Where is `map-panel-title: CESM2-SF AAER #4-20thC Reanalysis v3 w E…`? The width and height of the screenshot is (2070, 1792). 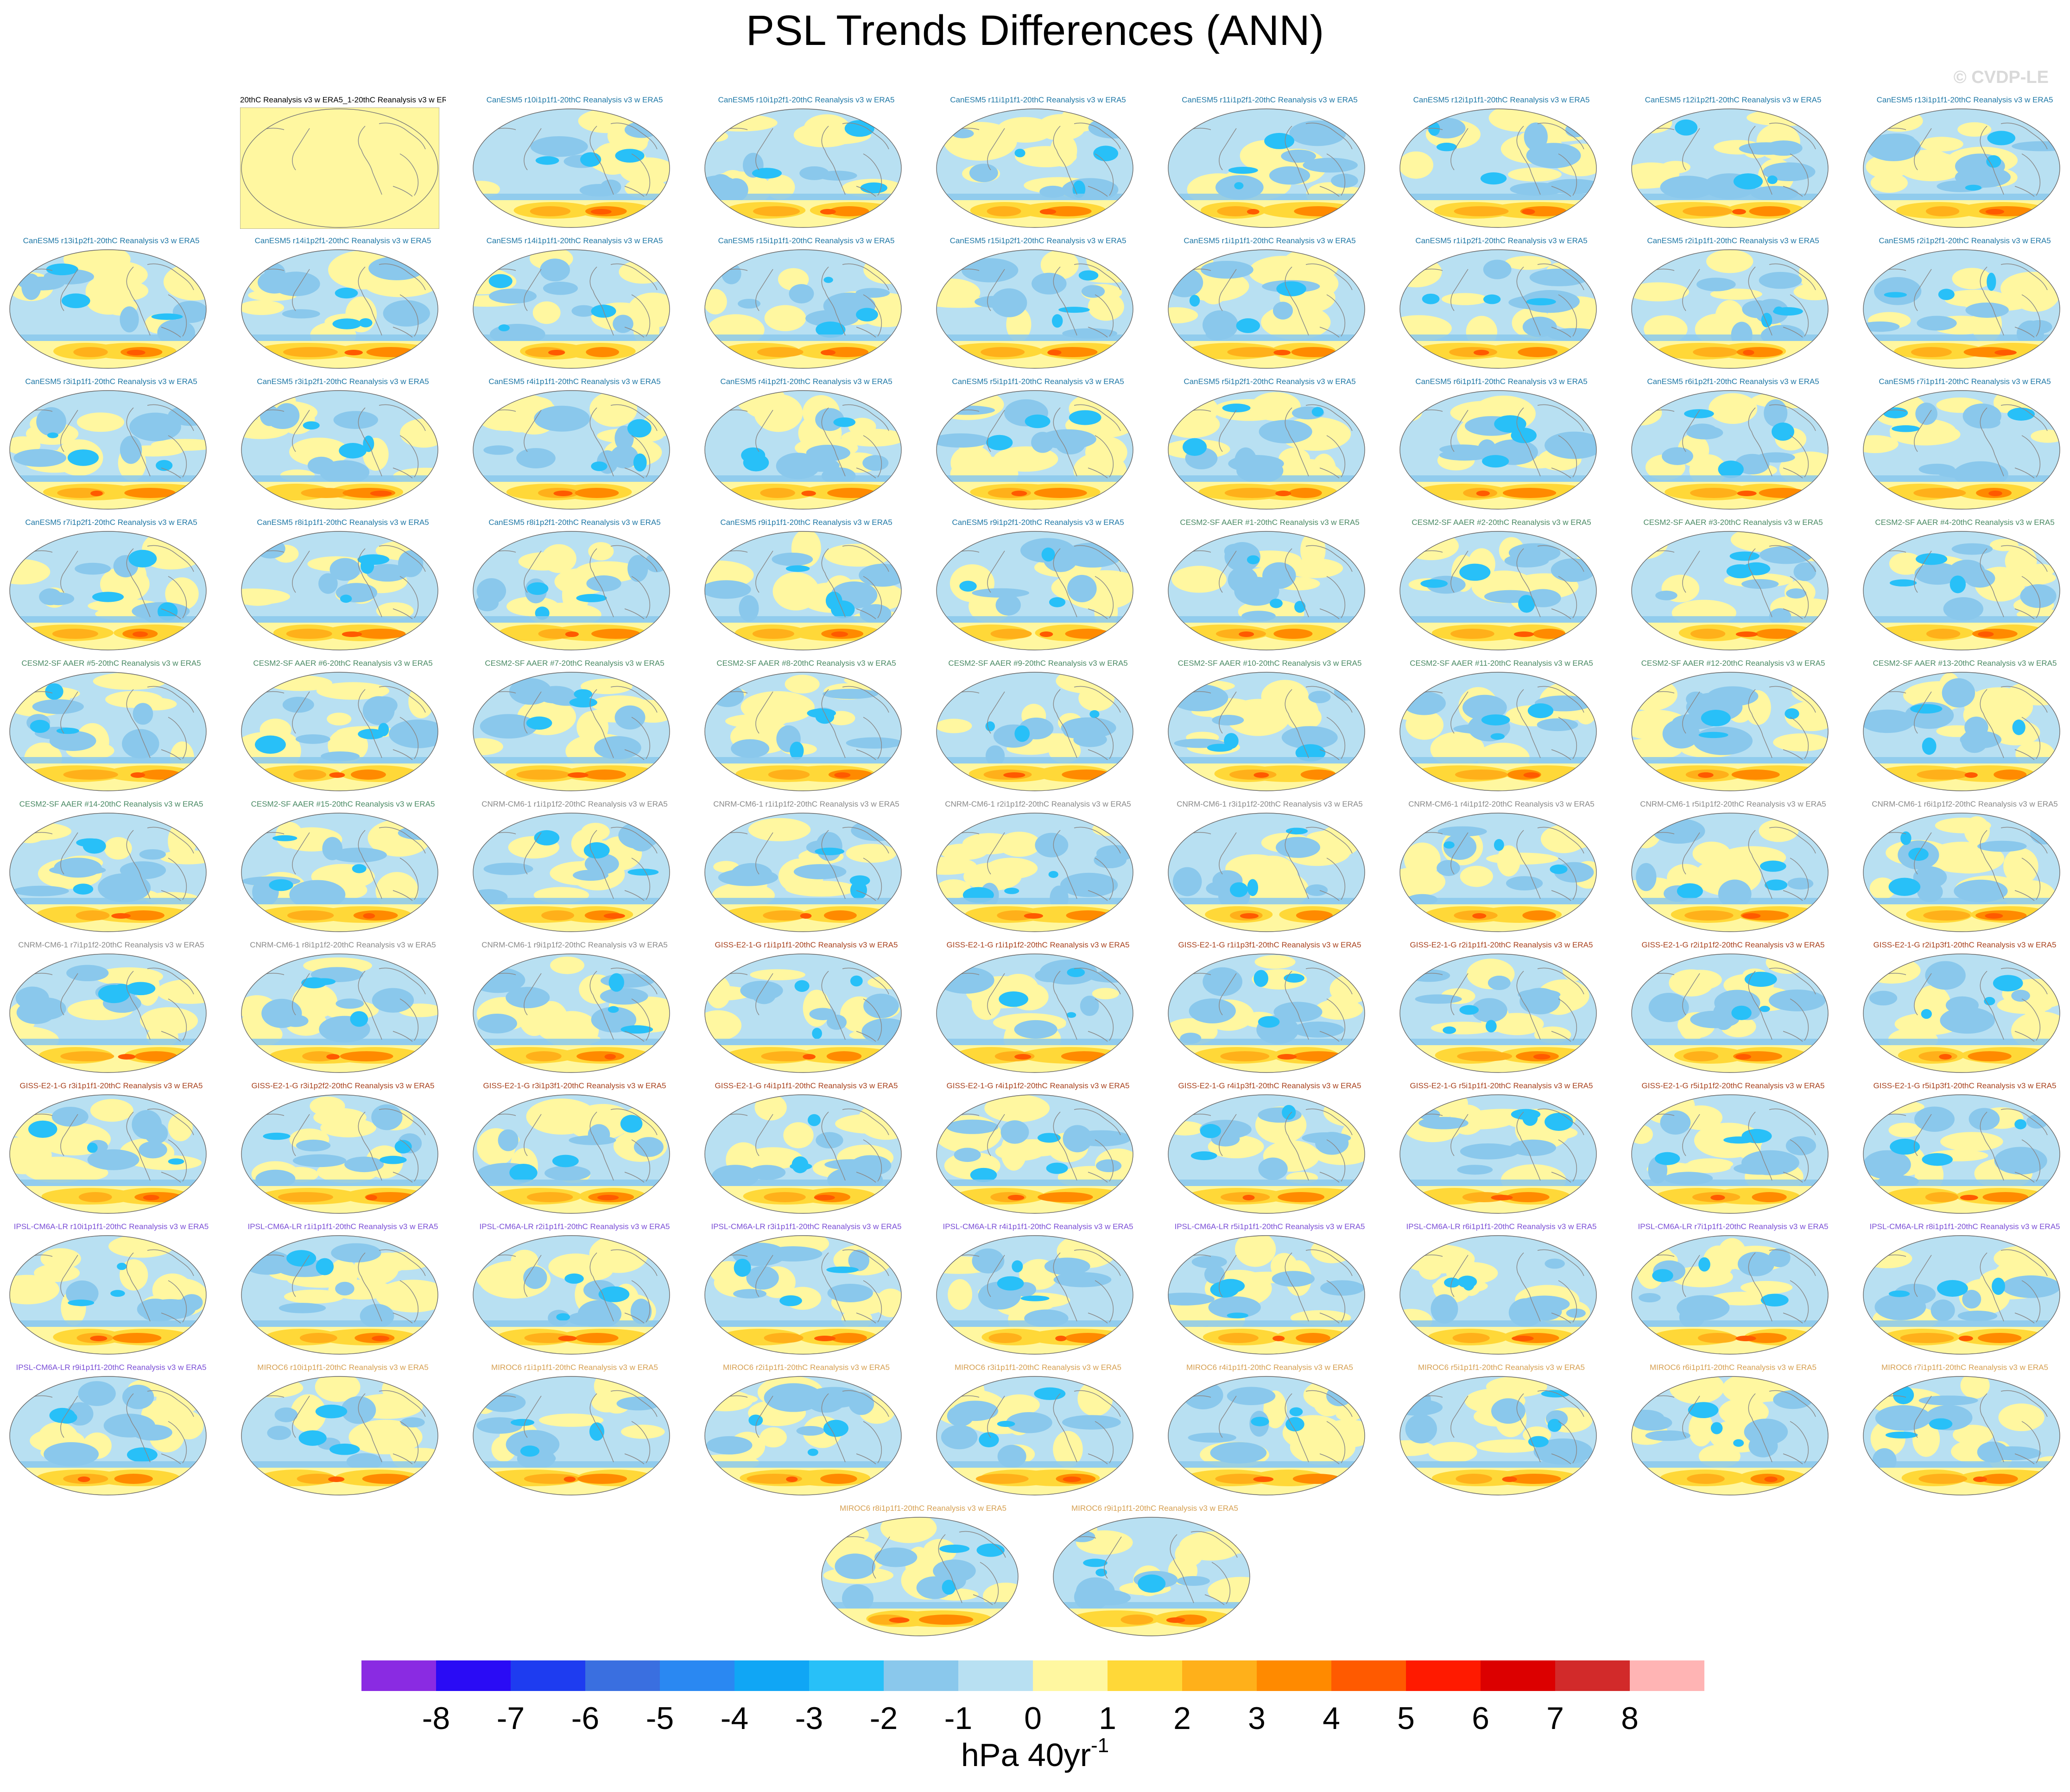 map-panel-title: CESM2-SF AAER #4-20thC Reanalysis v3 w E… is located at coordinates (1965, 522).